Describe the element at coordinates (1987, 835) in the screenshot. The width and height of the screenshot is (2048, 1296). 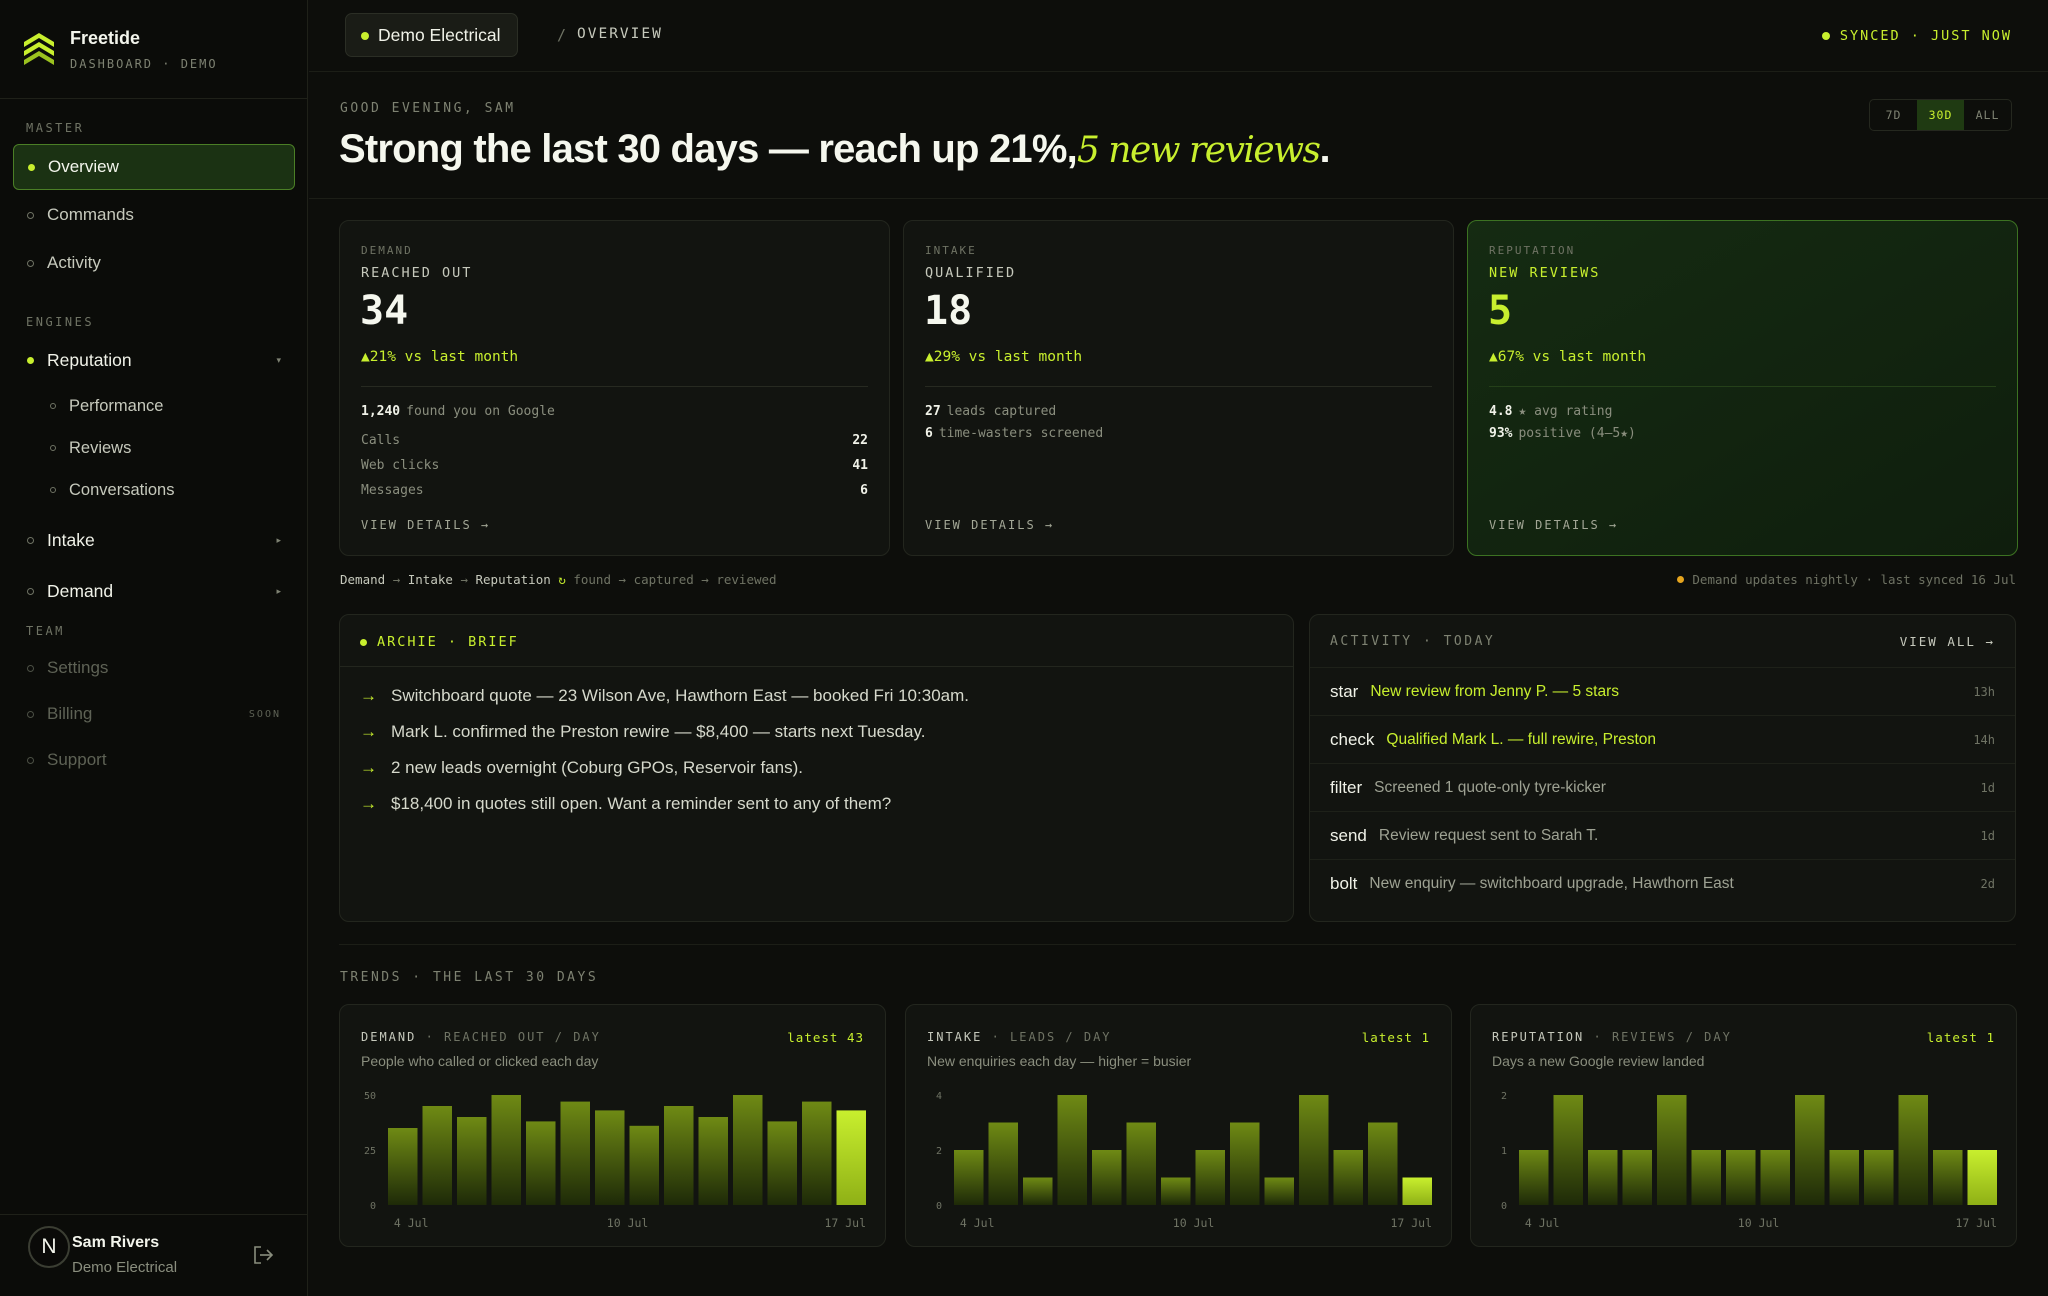
I see `activity-time: 1d` at that location.